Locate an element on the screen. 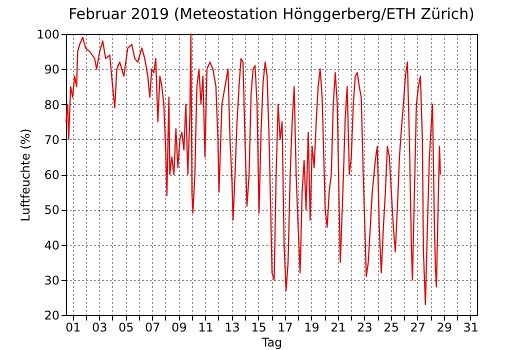 The image size is (530, 350). x-tick-label: 05 is located at coordinates (126, 327).